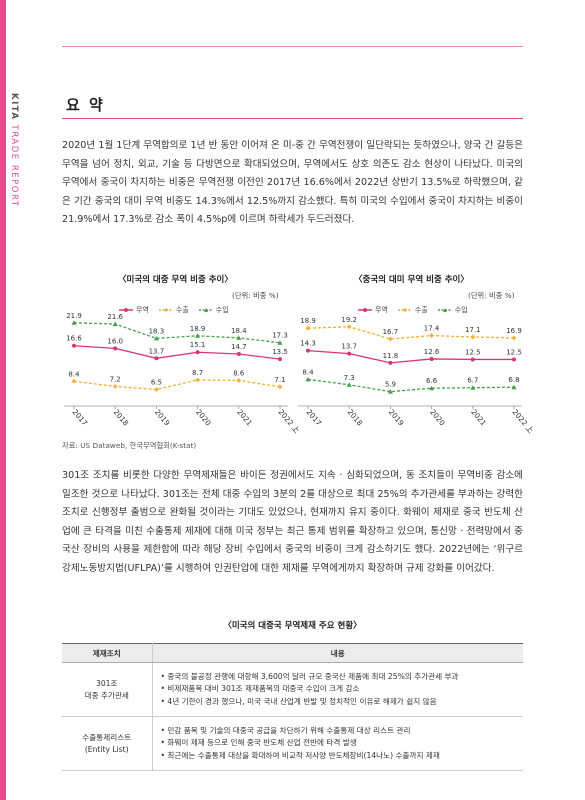  What do you see at coordinates (260, 689) in the screenshot?
I see `desc-item: • 비제재품목 대비 301조 제재품목의 대중국 수입이 크게 감소` at bounding box center [260, 689].